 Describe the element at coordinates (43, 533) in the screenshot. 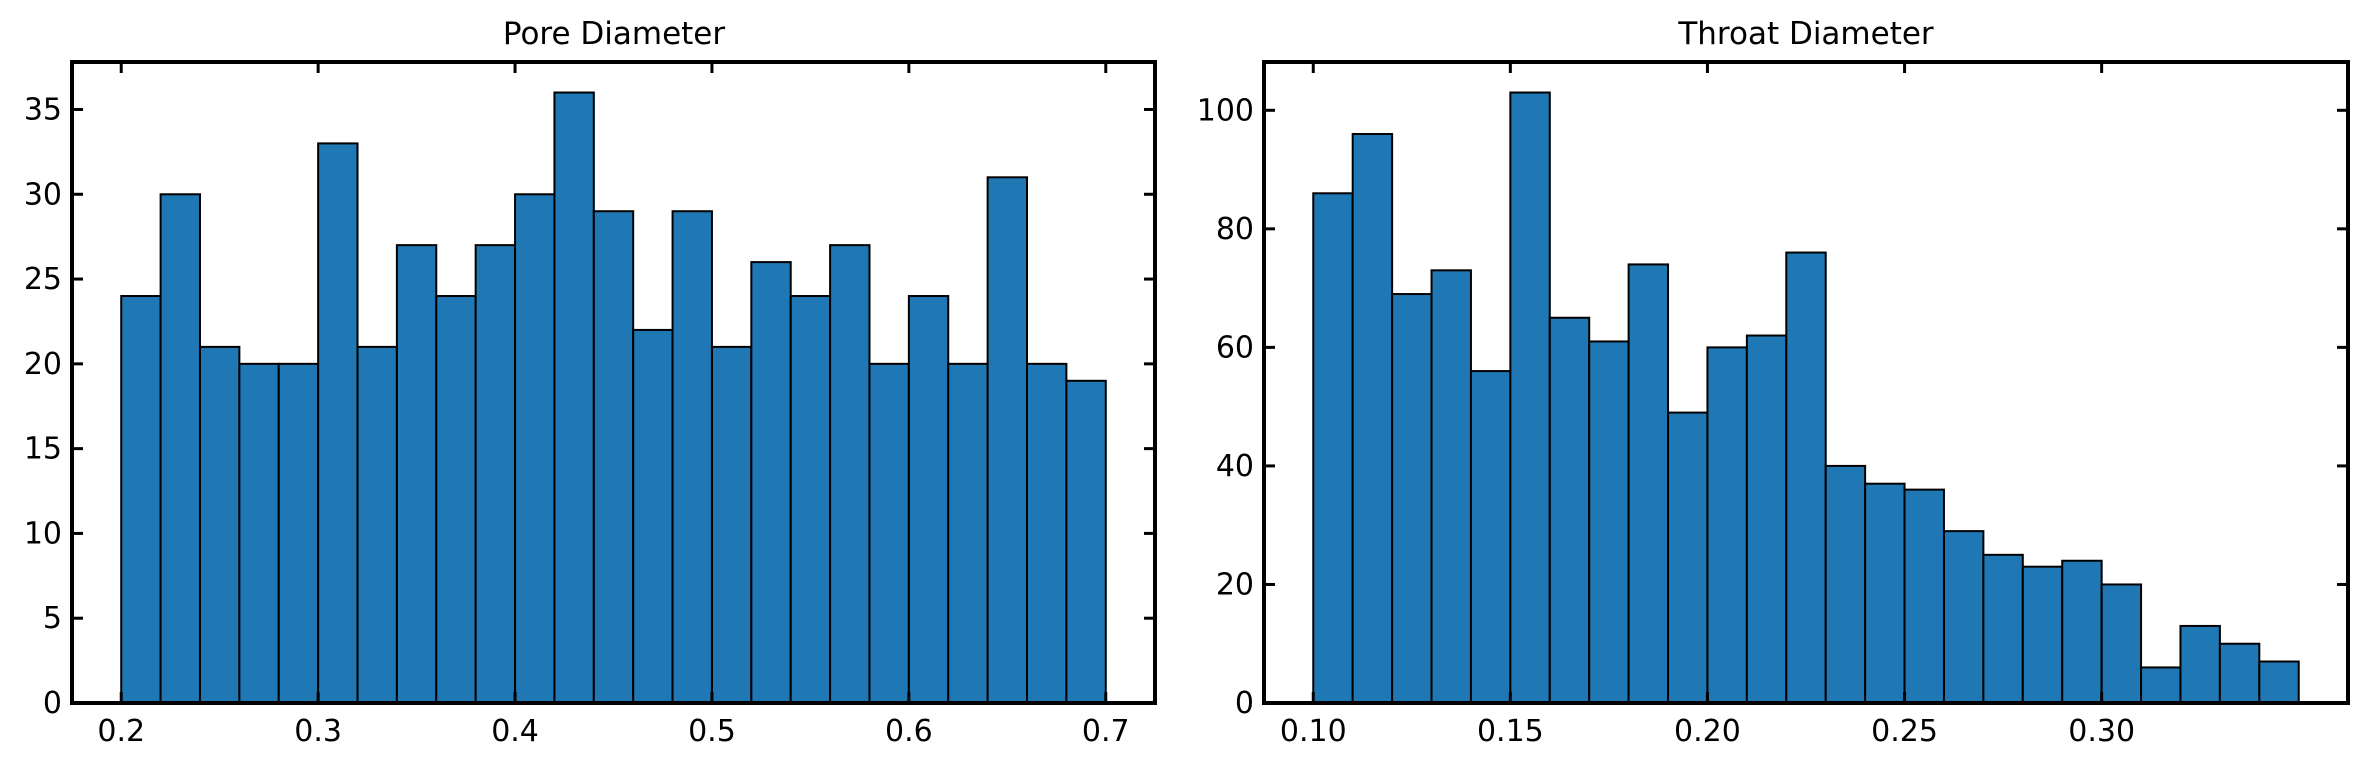

I see `pore-diameter-ytick-label: 10` at that location.